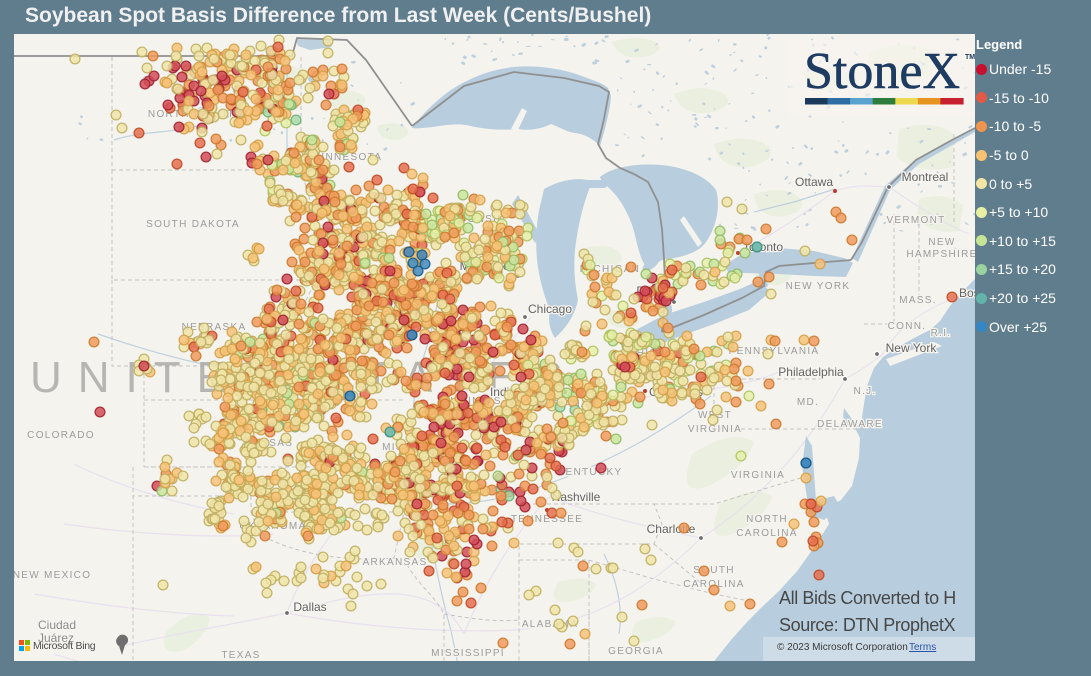 The image size is (1091, 676). I want to click on svg-text: TM, so click(970, 57).